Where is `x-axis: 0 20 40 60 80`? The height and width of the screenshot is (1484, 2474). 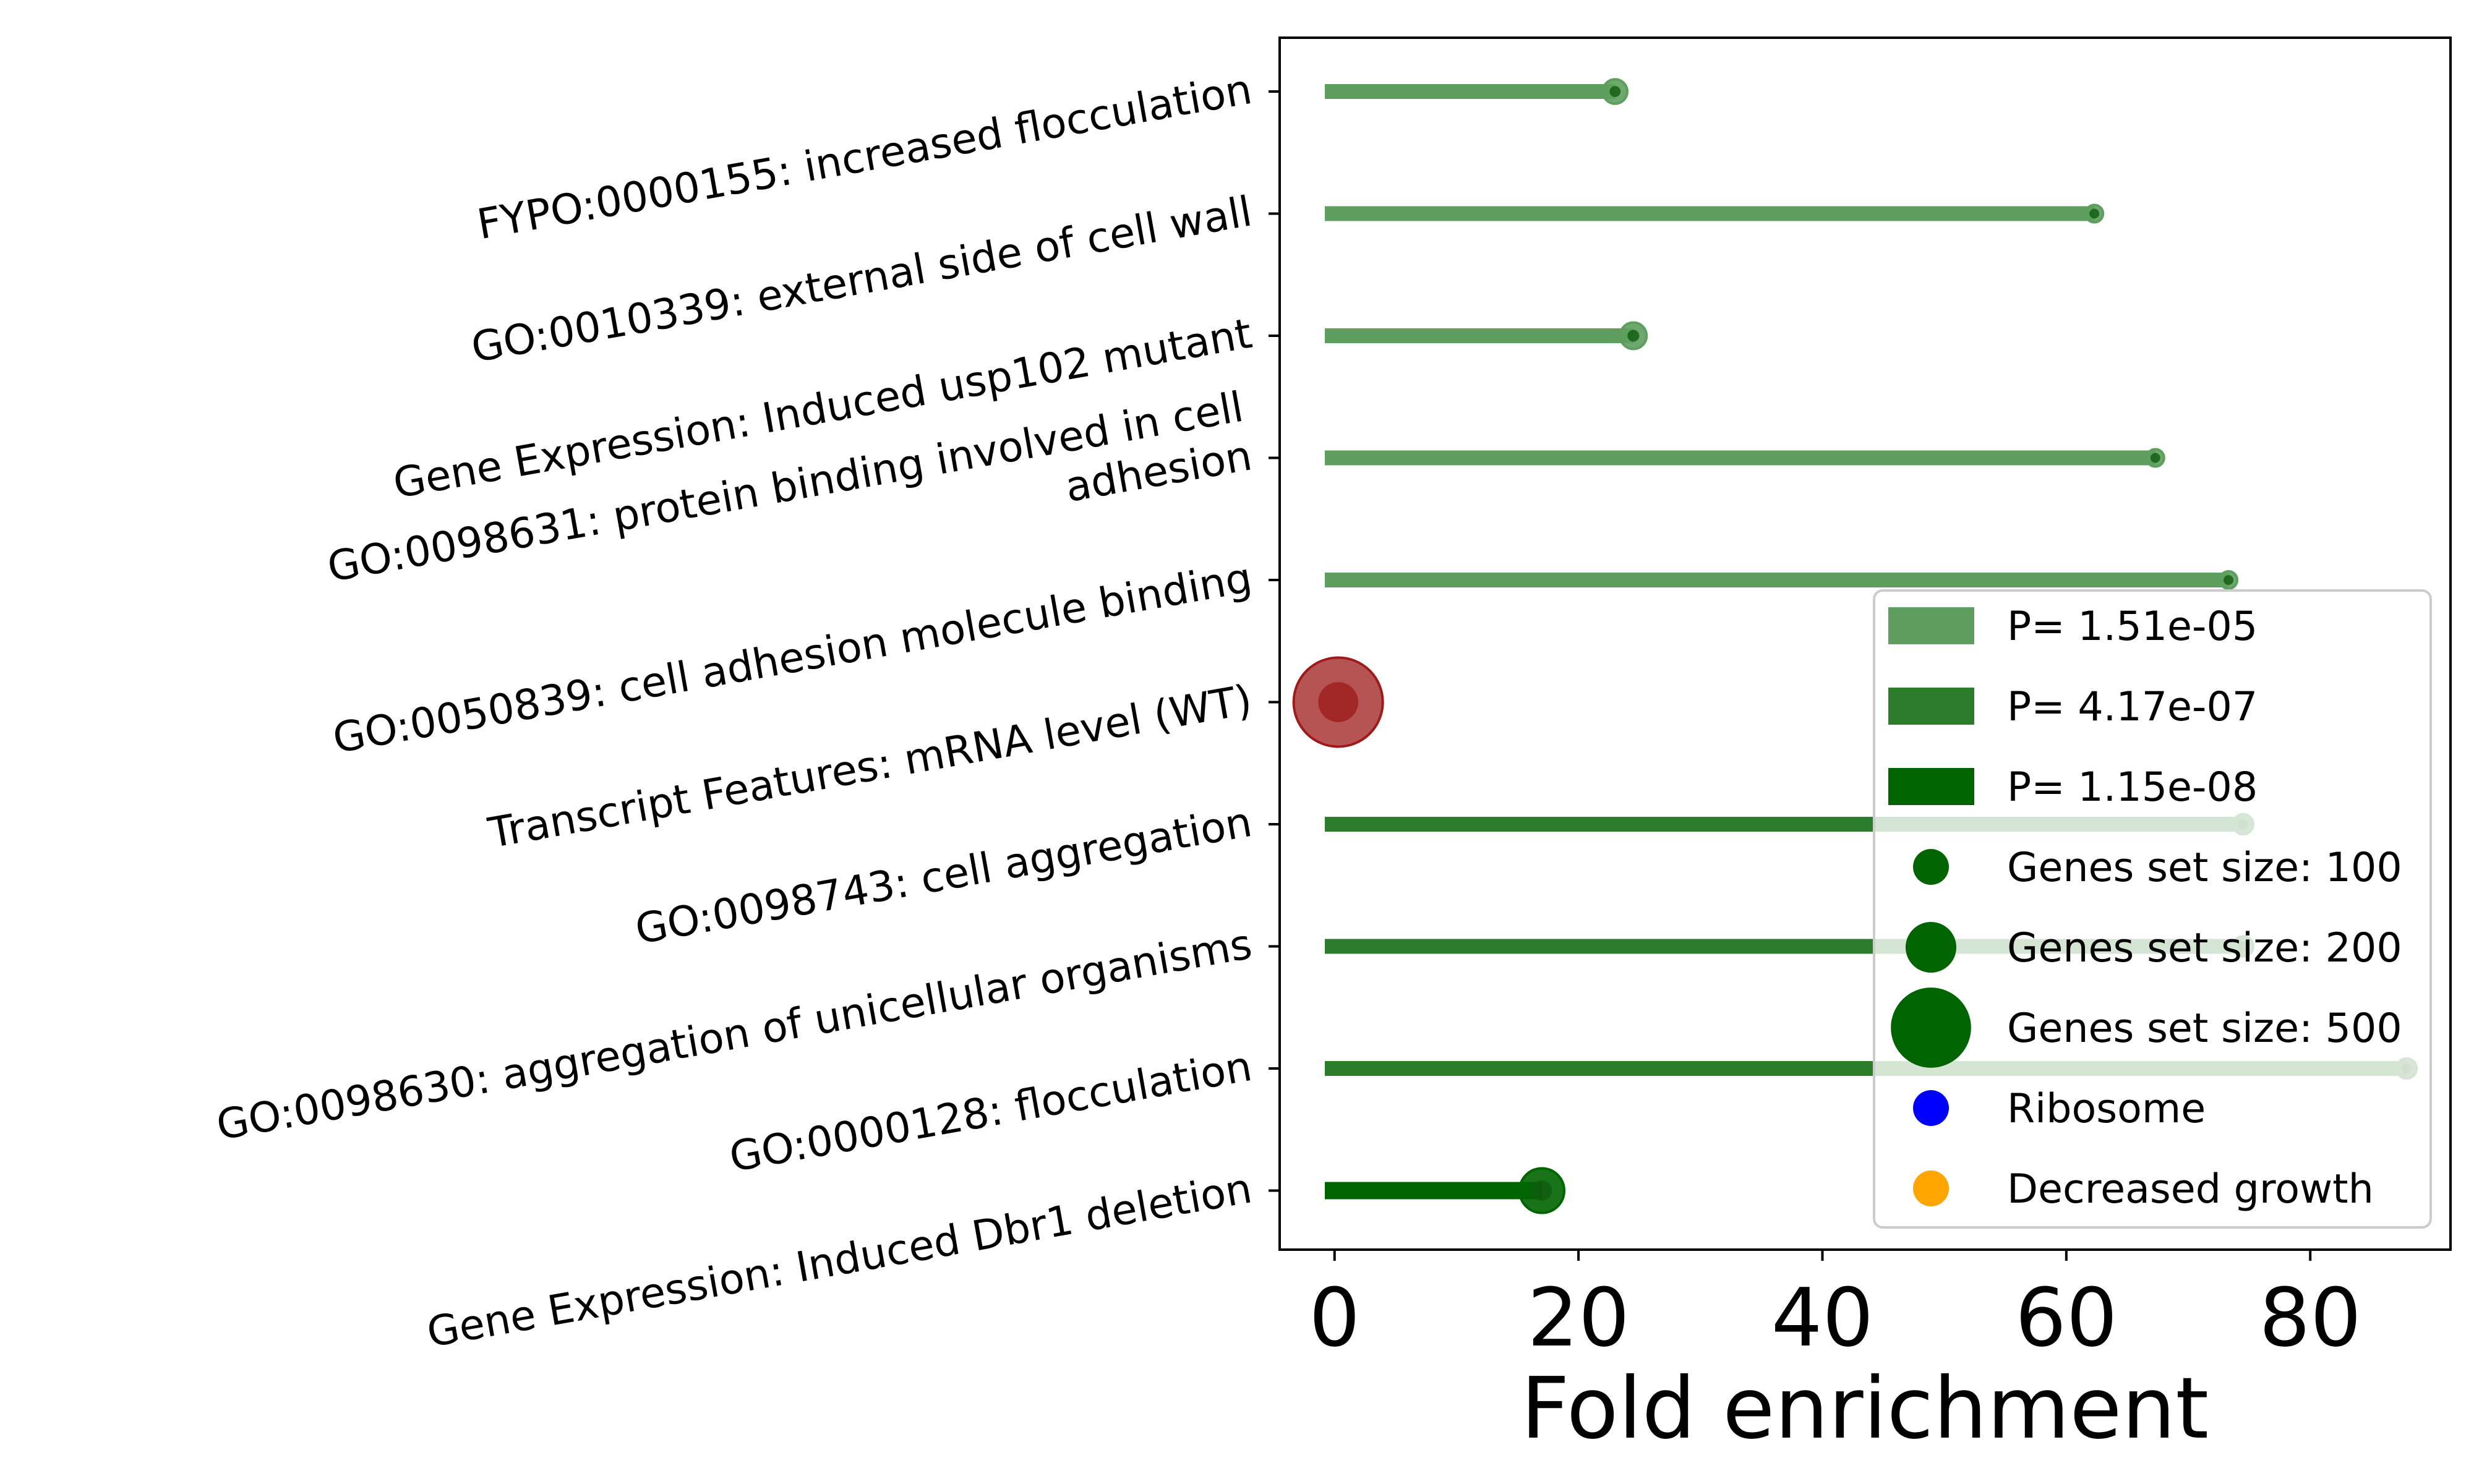 x-axis: 0 20 40 60 80 is located at coordinates (1835, 1307).